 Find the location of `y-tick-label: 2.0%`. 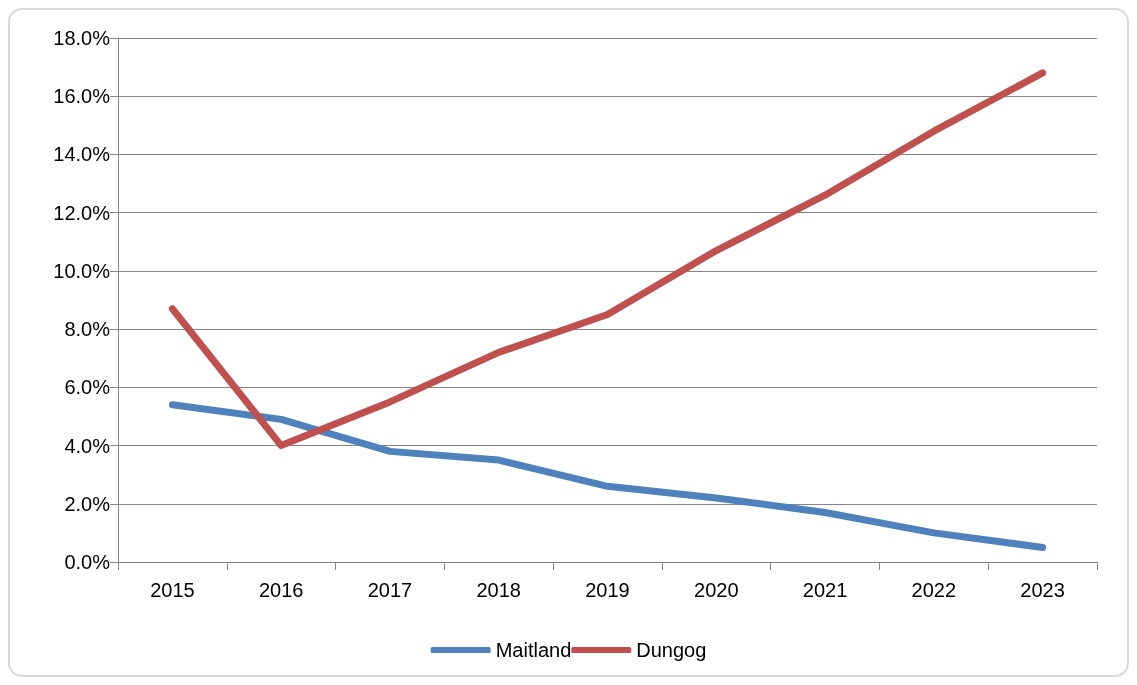

y-tick-label: 2.0% is located at coordinates (87, 503).